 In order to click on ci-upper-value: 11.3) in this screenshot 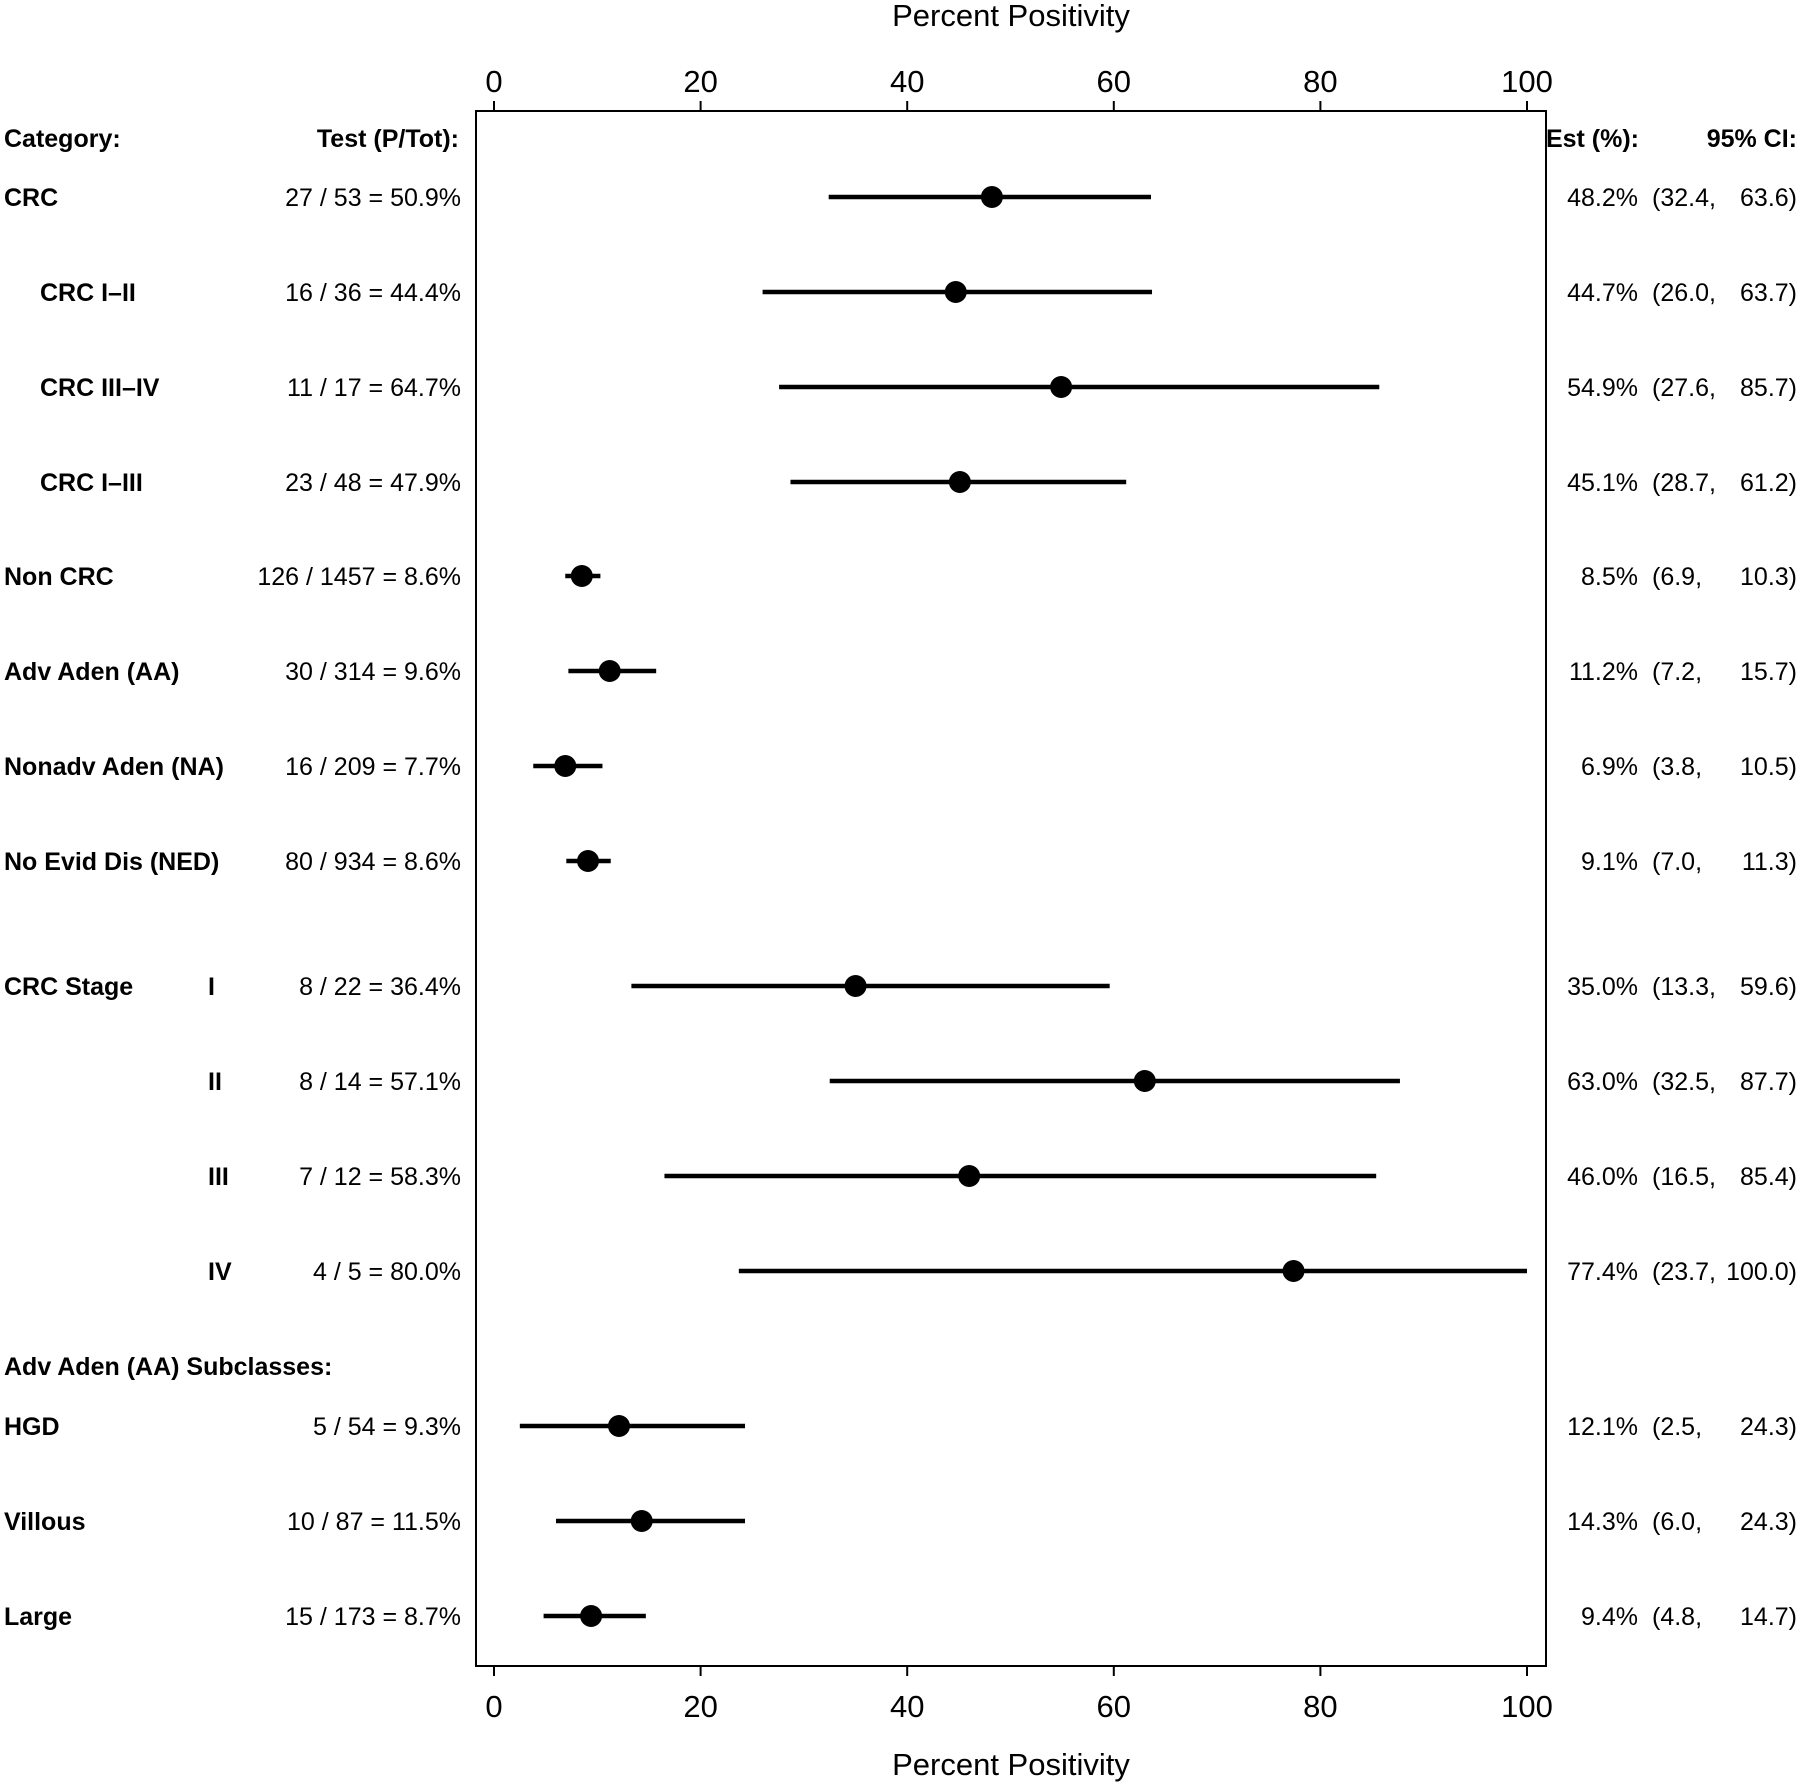, I will do `click(1769, 862)`.